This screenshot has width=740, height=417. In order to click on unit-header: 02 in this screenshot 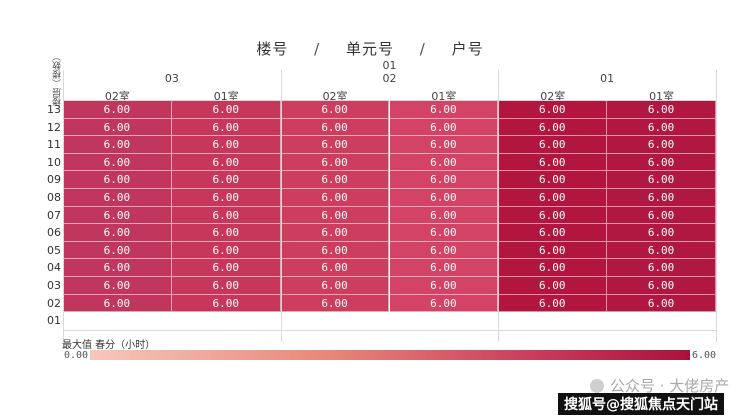, I will do `click(389, 78)`.